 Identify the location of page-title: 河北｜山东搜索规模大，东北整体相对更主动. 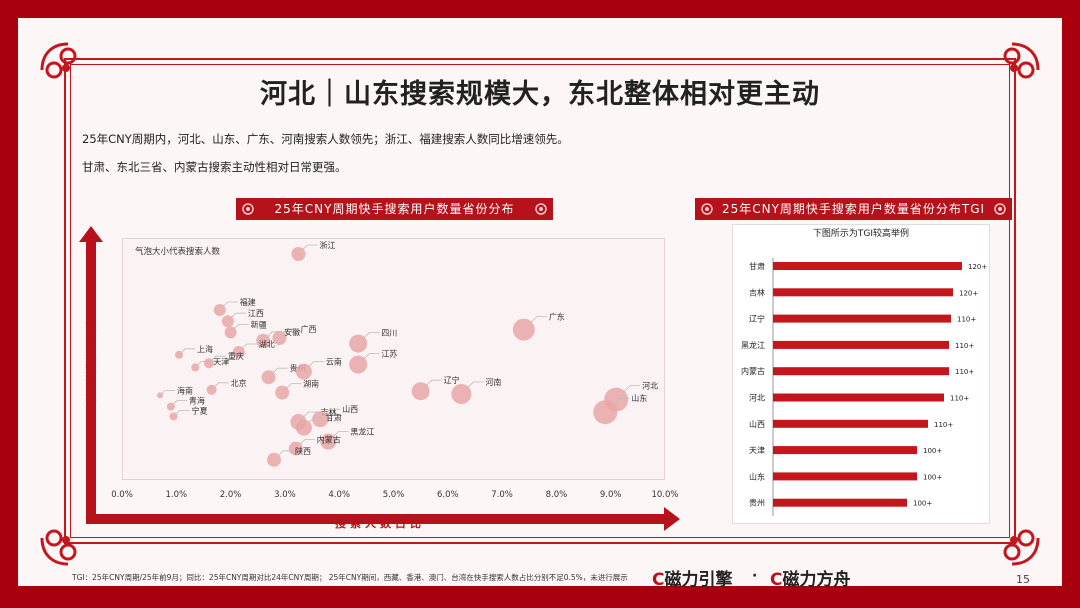
(540, 94).